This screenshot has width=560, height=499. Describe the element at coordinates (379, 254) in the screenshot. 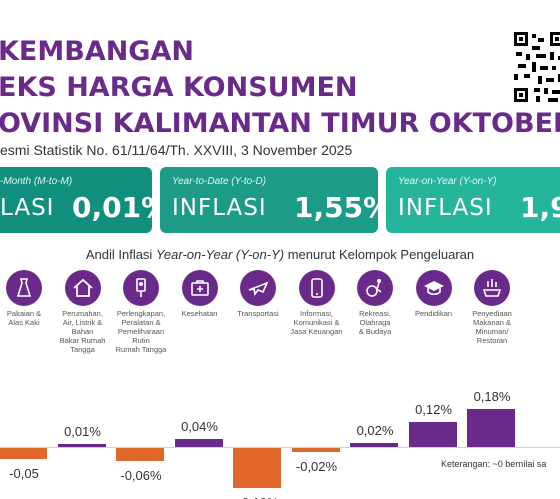

I see `heading-suffix: menurut Kelompok Pengeluaran` at that location.